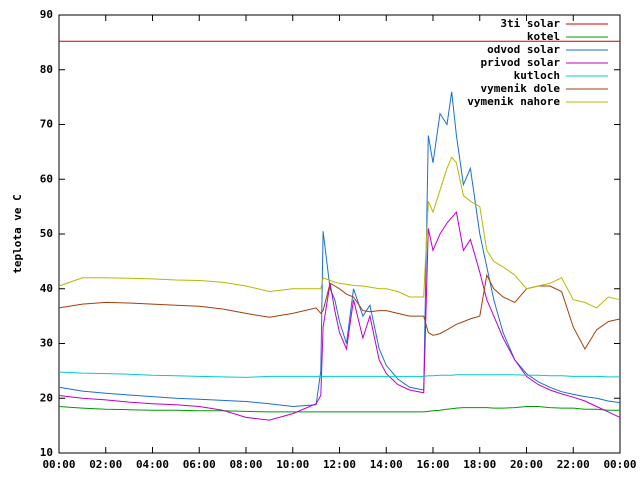 This screenshot has width=640, height=480. Describe the element at coordinates (17, 233) in the screenshot. I see `y-axis-label: teplota ve C` at that location.